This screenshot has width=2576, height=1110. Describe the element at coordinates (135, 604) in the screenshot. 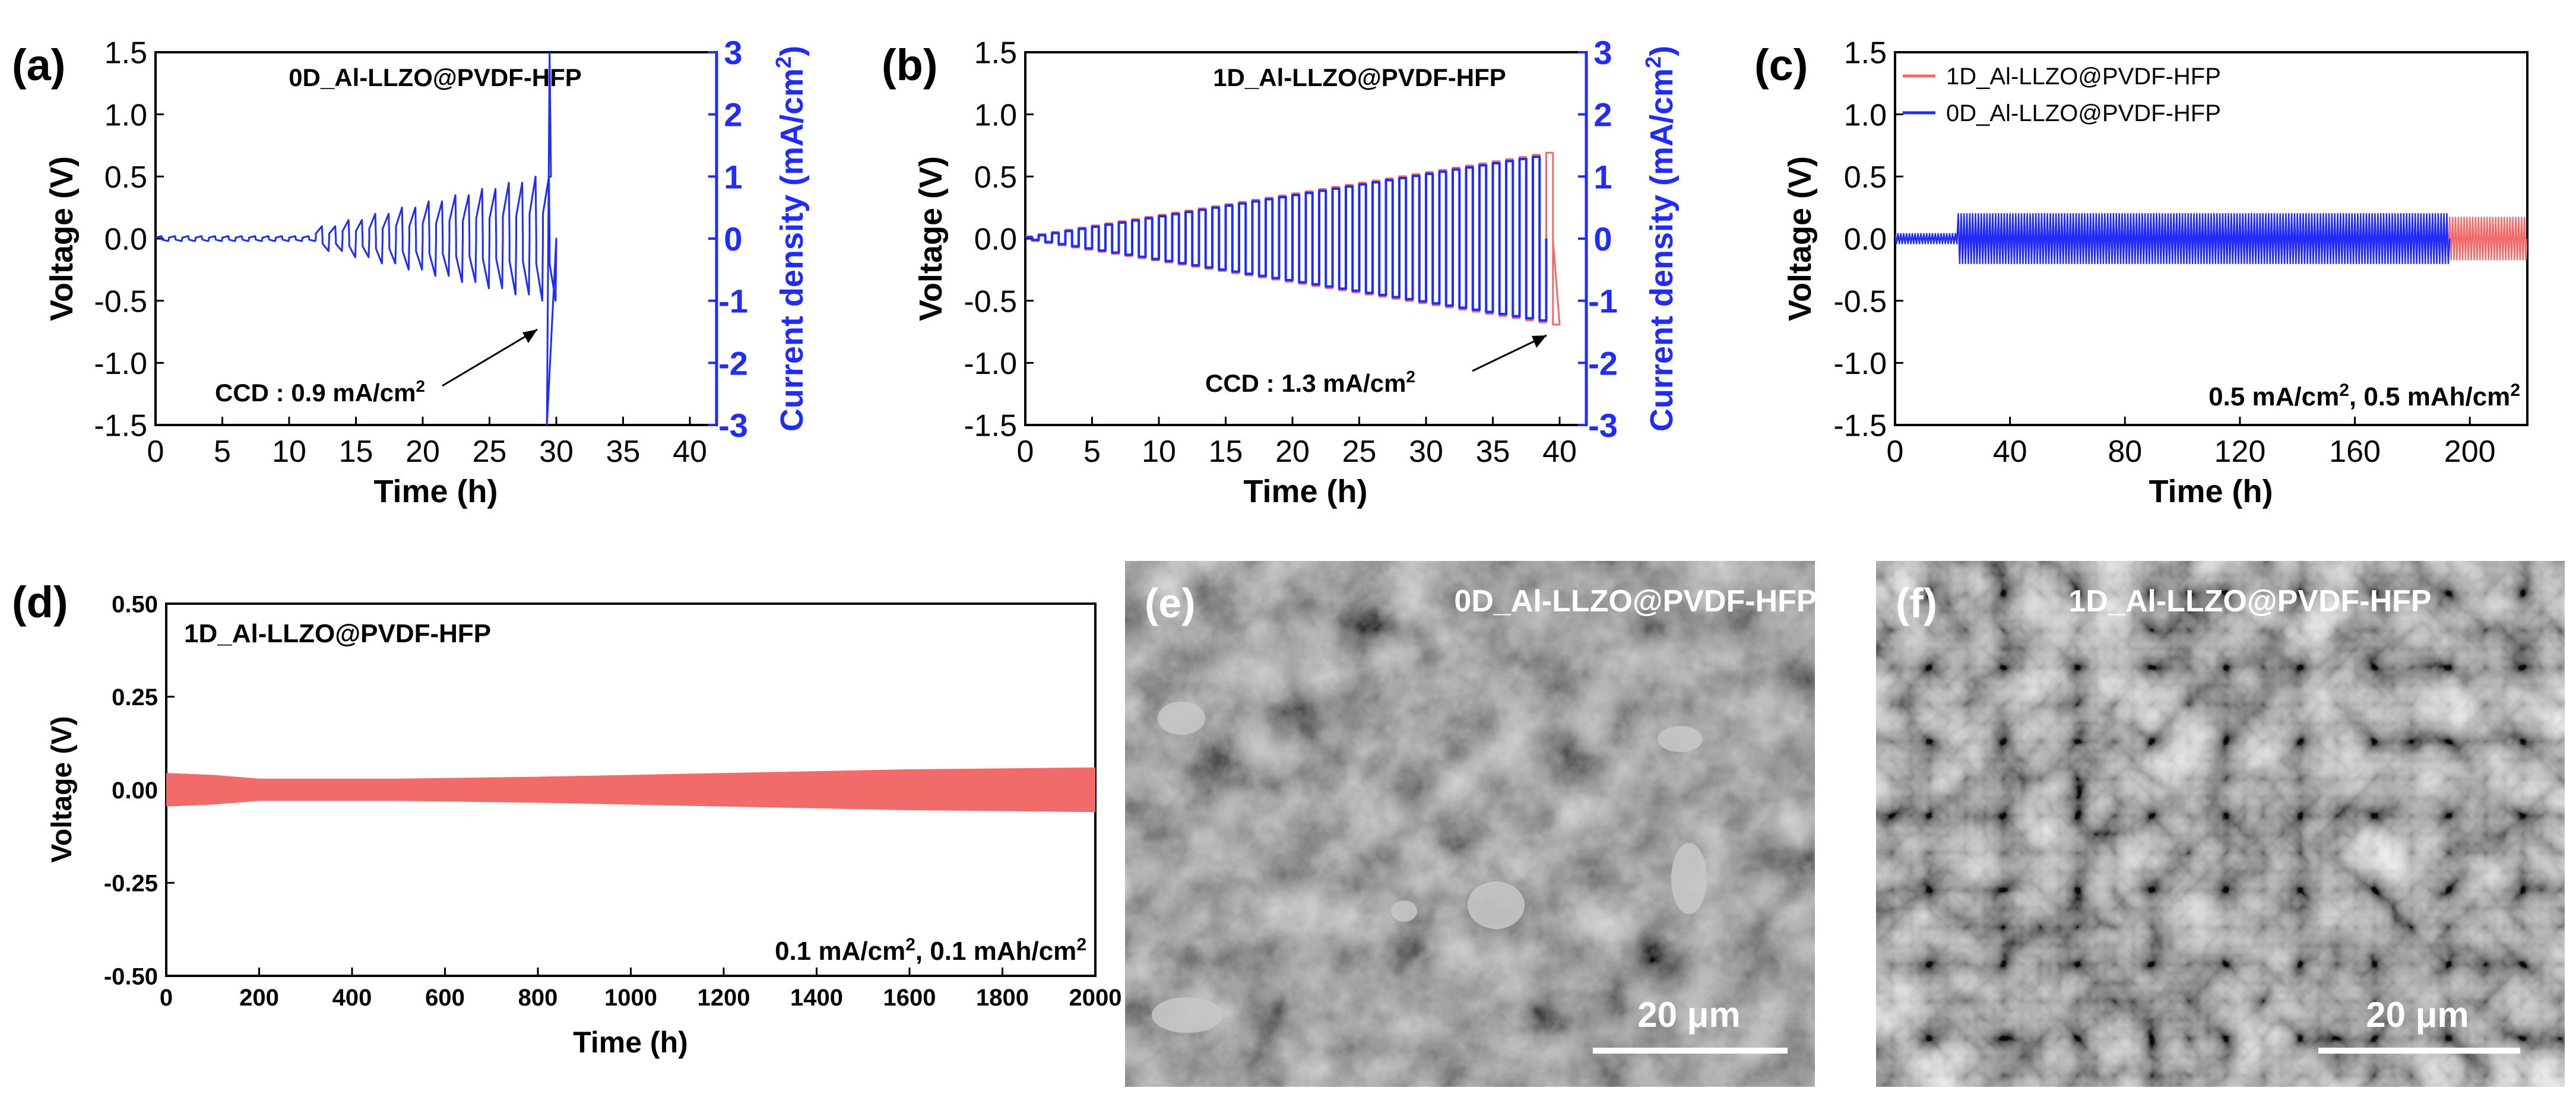

I see `y-tick-label: 0.50` at that location.